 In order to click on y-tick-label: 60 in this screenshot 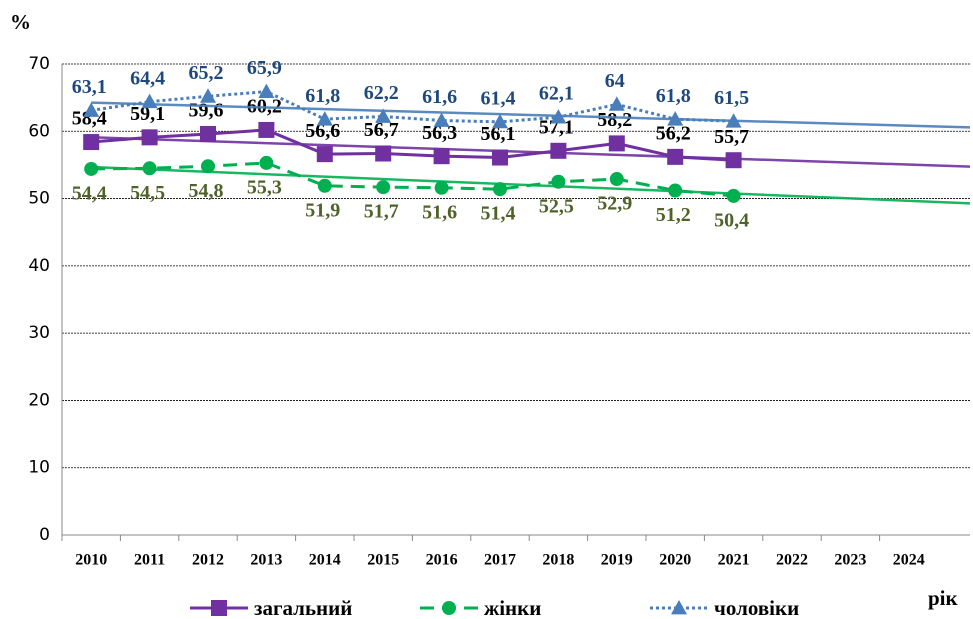, I will do `click(39, 131)`.